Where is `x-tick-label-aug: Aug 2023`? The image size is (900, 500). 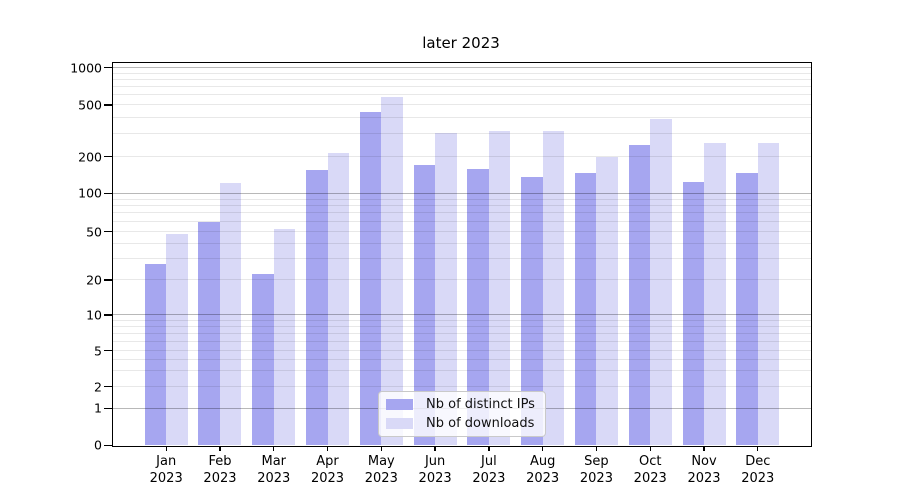 x-tick-label-aug: Aug 2023 is located at coordinates (543, 470).